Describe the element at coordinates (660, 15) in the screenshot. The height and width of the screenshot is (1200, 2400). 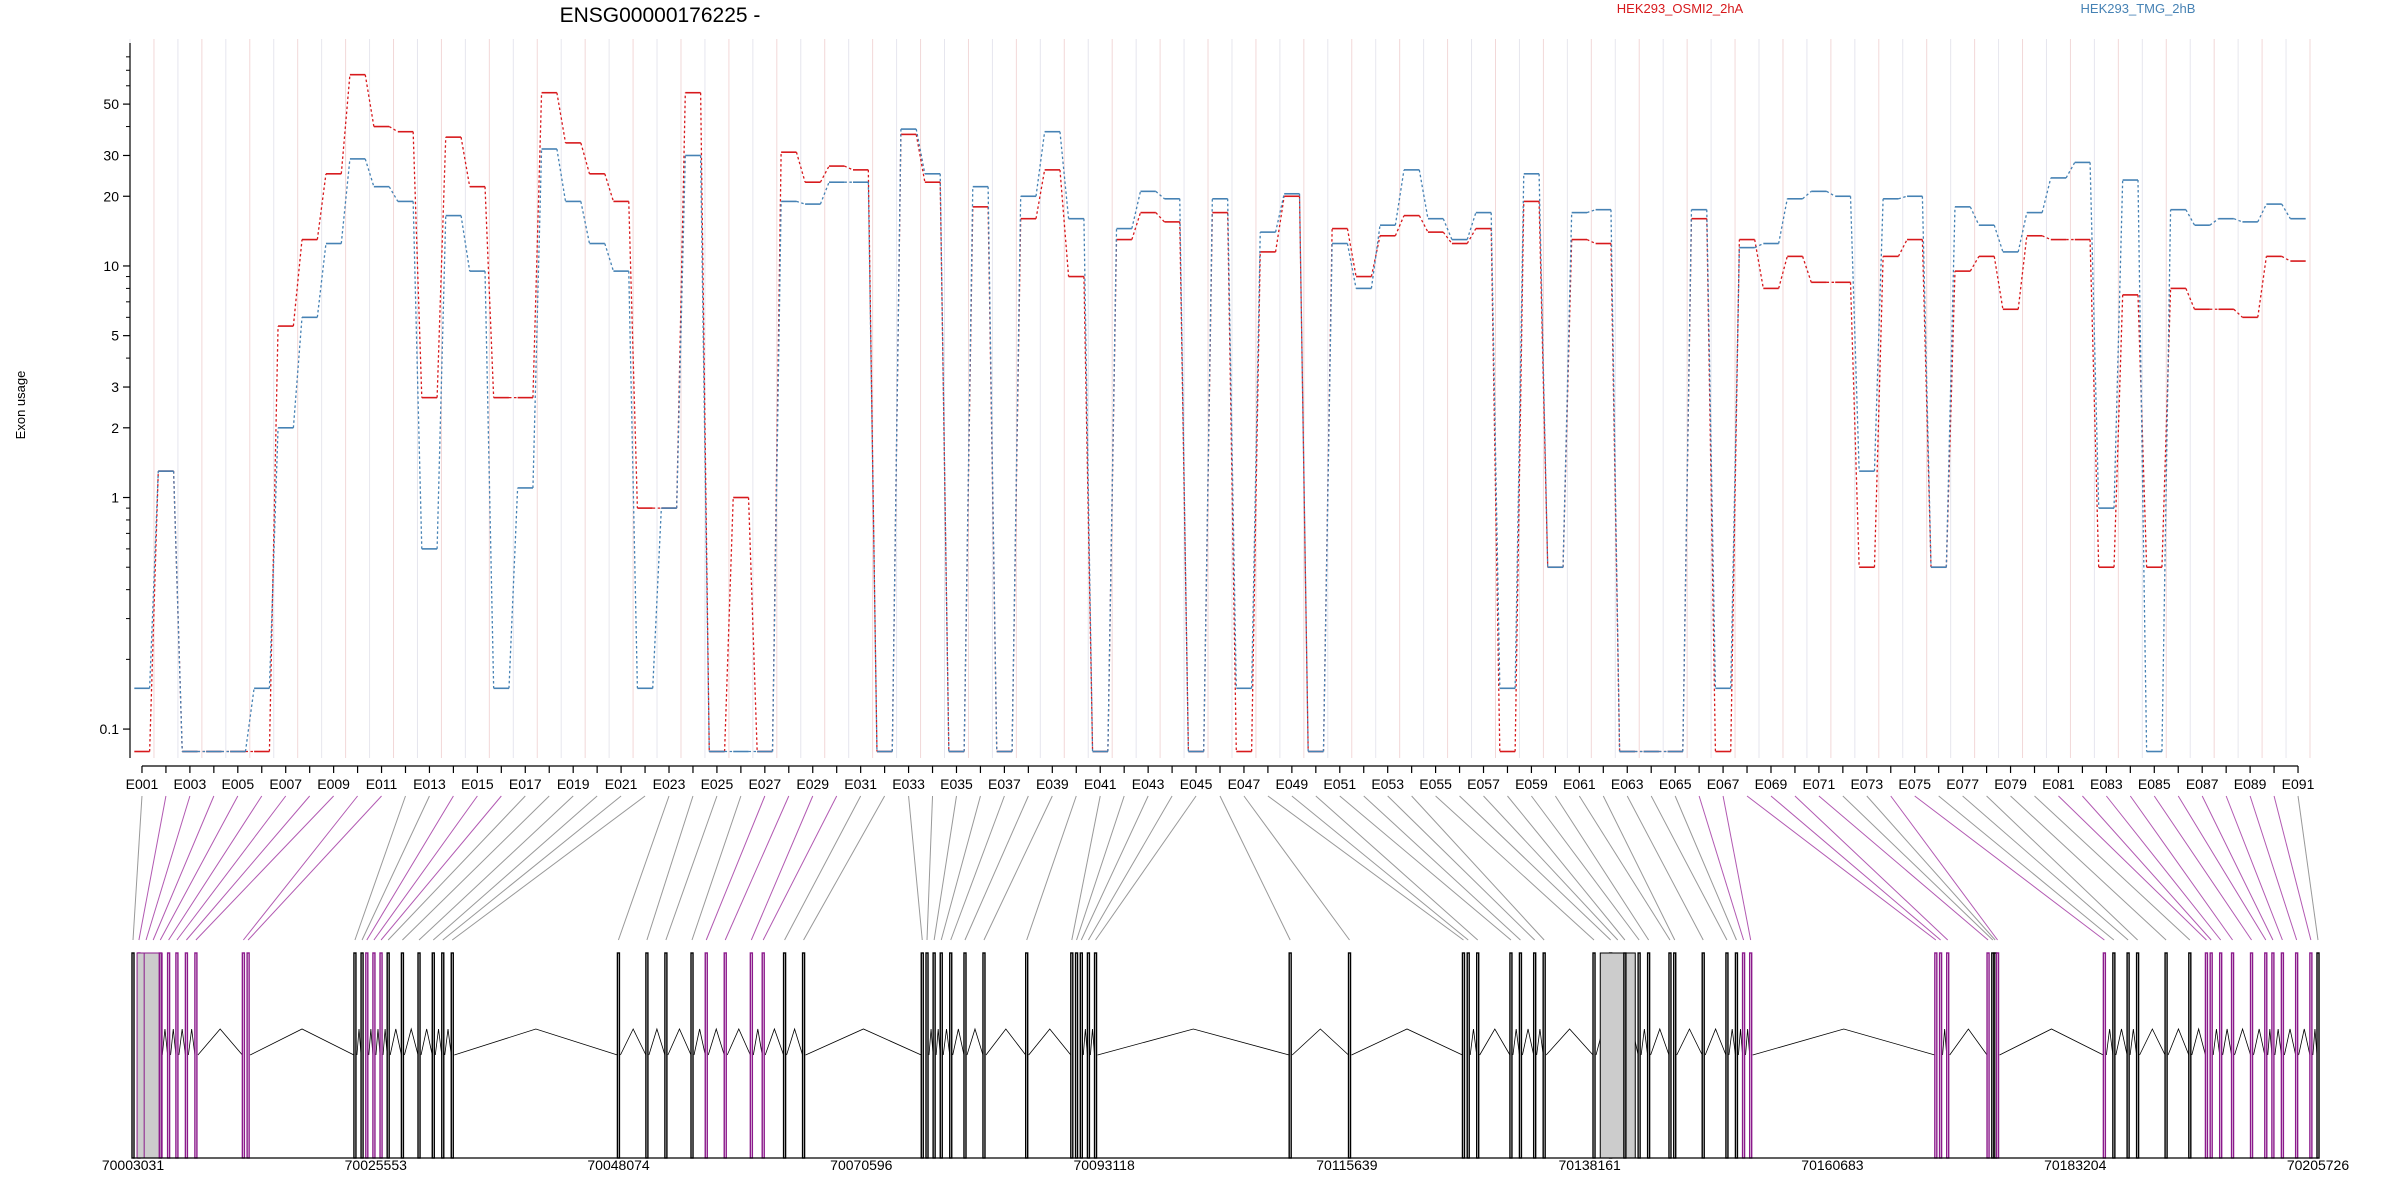
I see `chart-title: ENSG00000176225 -` at that location.